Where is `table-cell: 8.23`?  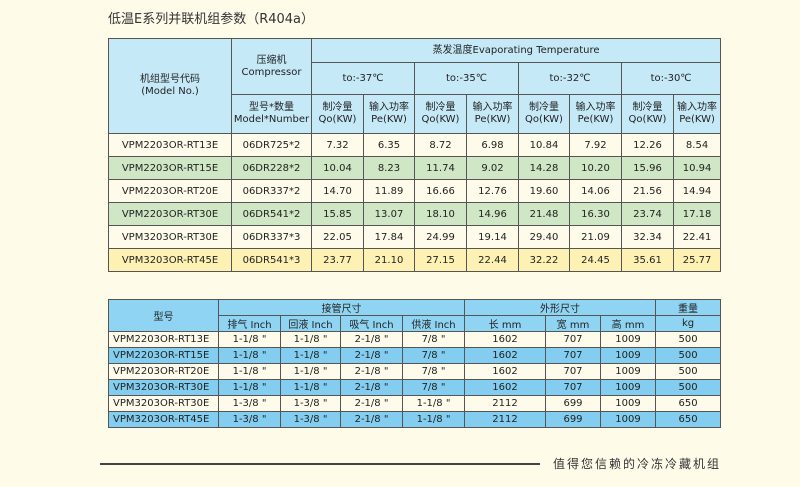 table-cell: 8.23 is located at coordinates (389, 168).